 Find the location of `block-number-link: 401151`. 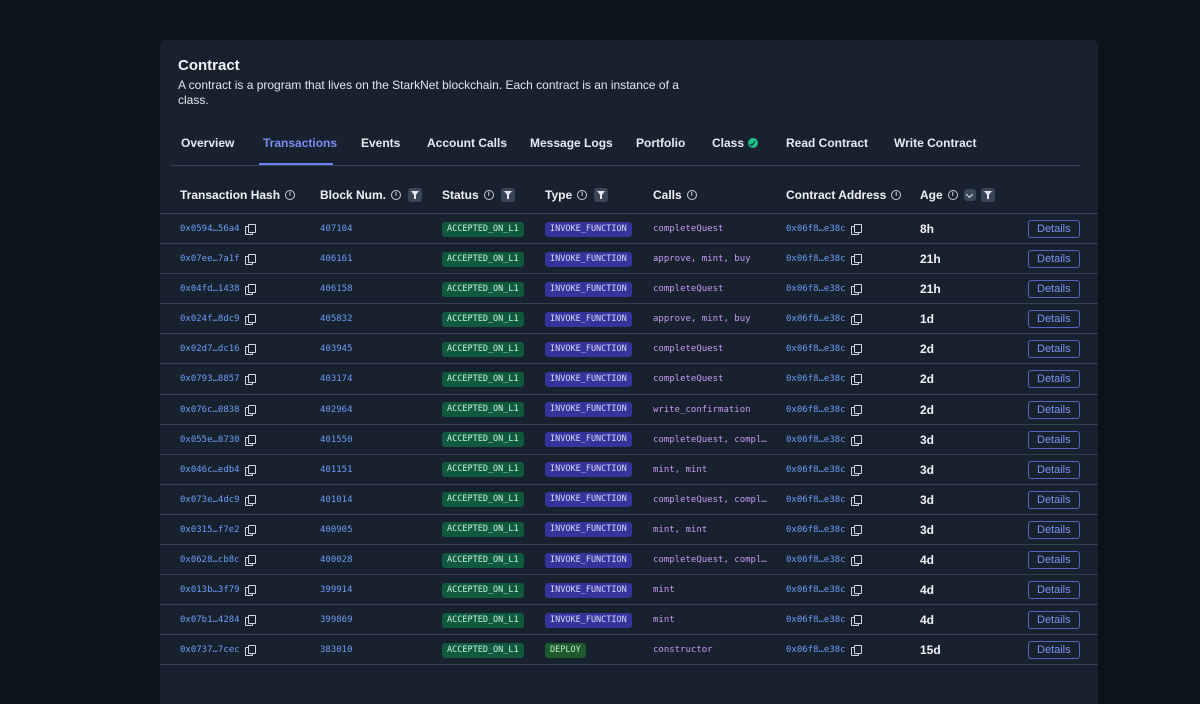

block-number-link: 401151 is located at coordinates (336, 469).